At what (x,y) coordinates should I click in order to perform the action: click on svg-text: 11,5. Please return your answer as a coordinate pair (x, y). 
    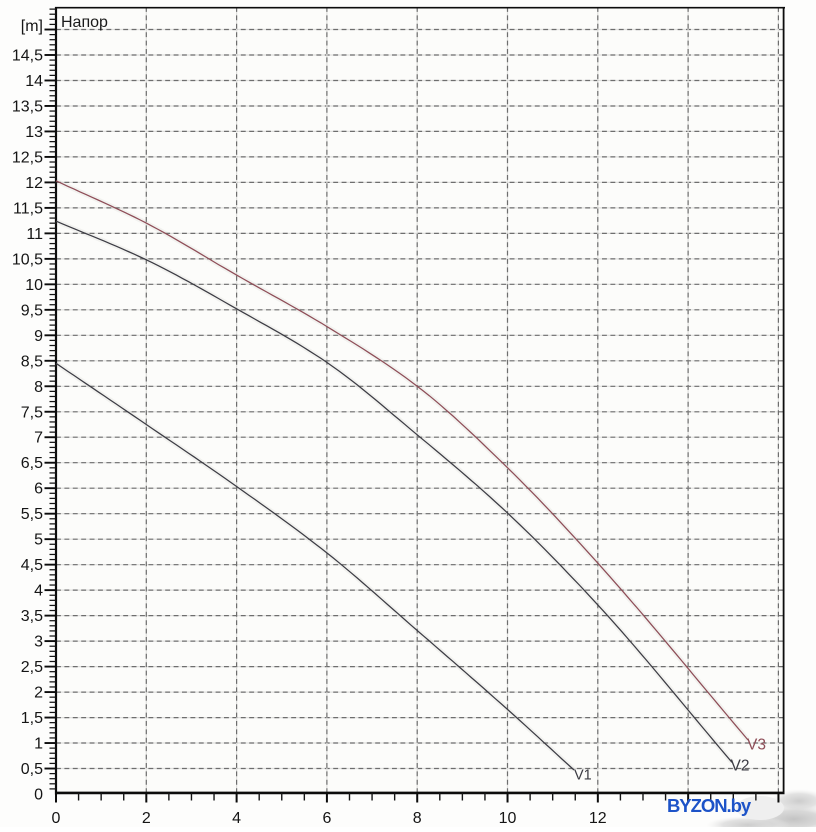
    Looking at the image, I should click on (28, 208).